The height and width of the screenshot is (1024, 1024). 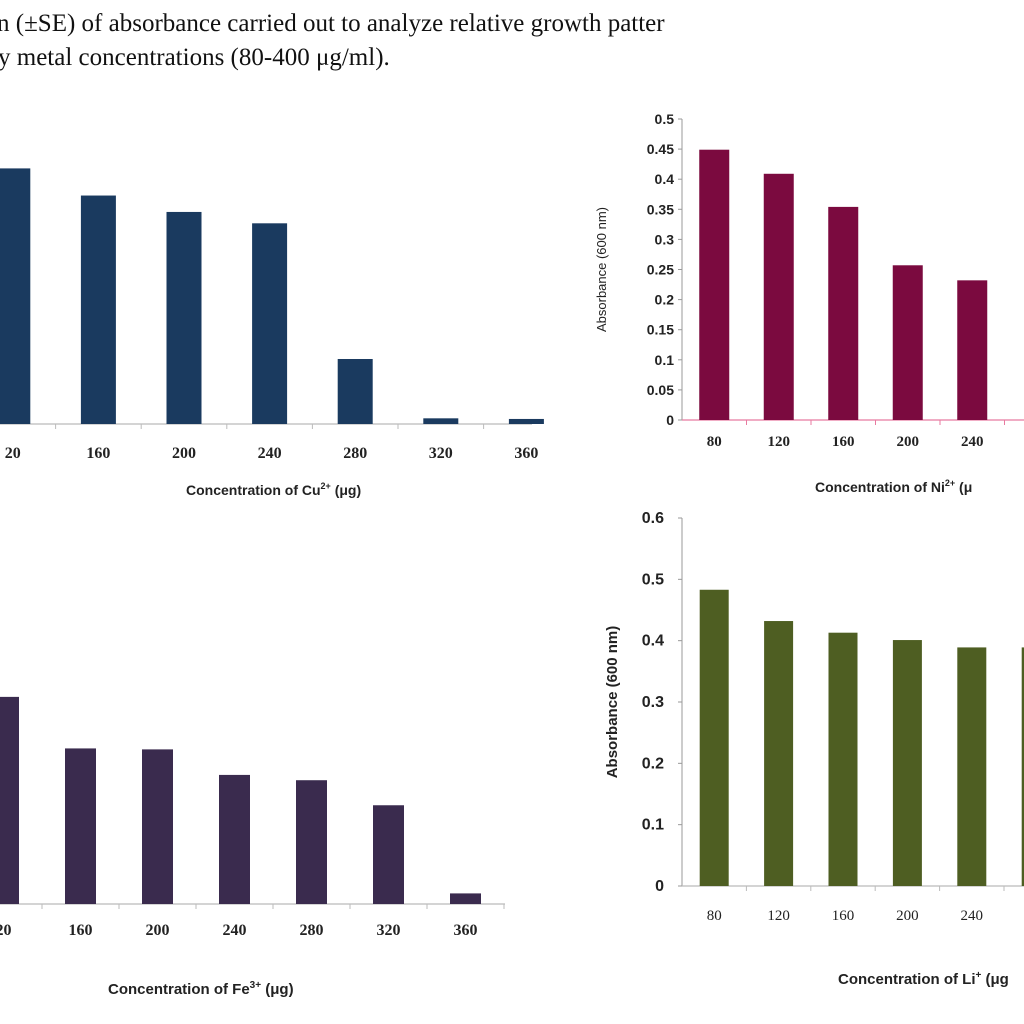 I want to click on y-tick-label: 0.35, so click(x=660, y=209).